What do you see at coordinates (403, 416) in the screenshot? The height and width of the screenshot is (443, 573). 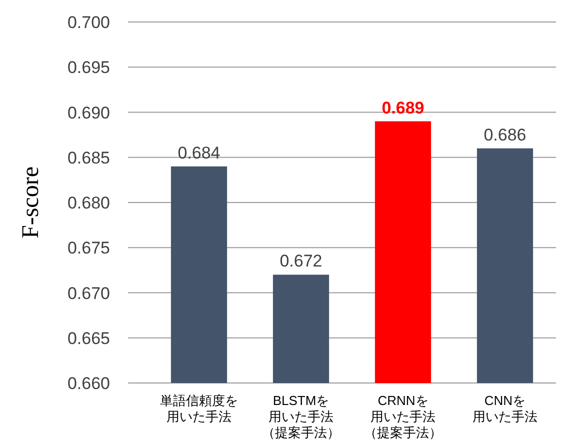 I see `x-tick-label: CRNNを用いた手法（提案手法）` at bounding box center [403, 416].